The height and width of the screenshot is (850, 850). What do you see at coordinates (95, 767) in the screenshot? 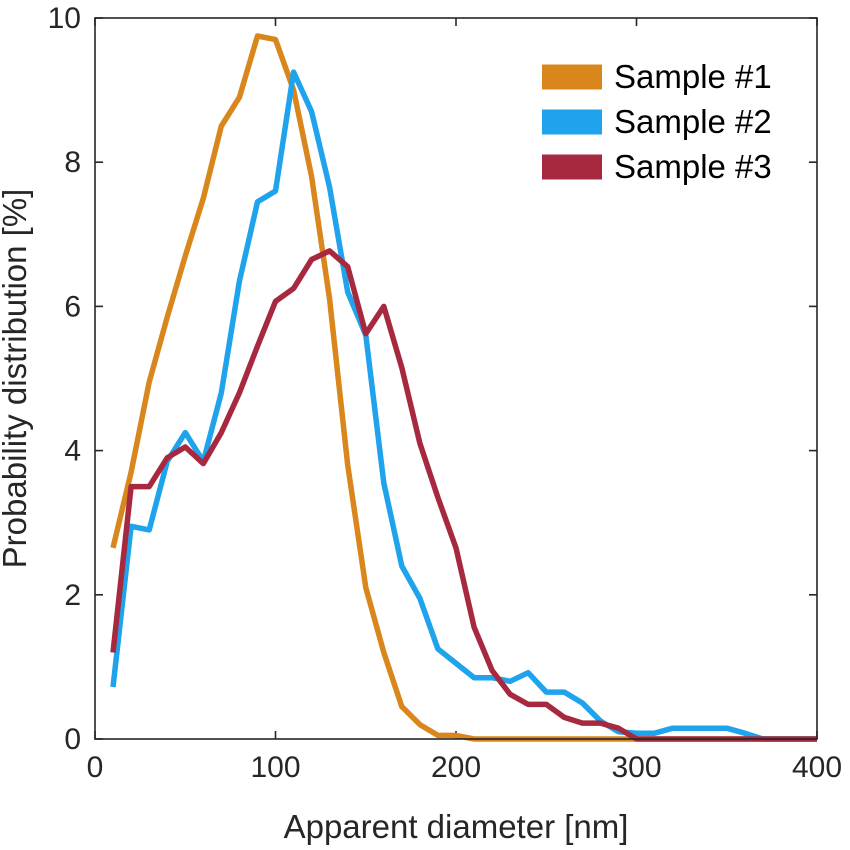
I see `x-tick-label: 0` at bounding box center [95, 767].